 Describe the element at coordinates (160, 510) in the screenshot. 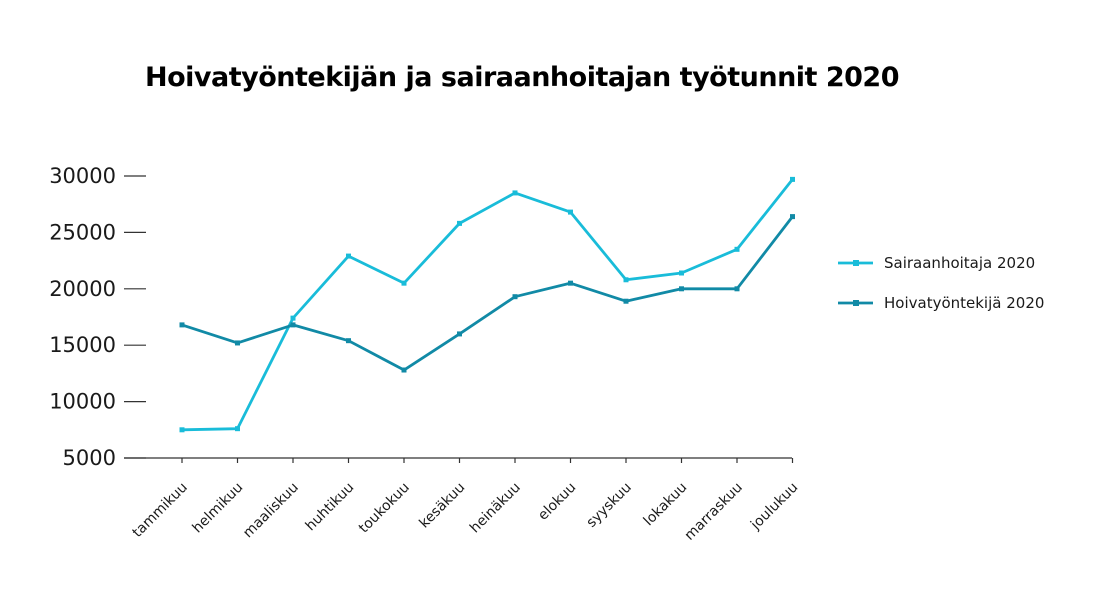

I see `x-tick-label: tammikuu` at that location.